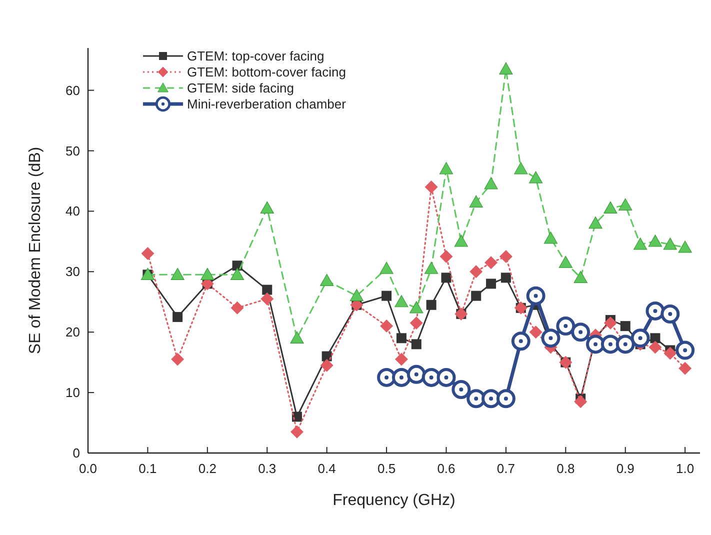 This screenshot has width=711, height=535. What do you see at coordinates (73, 392) in the screenshot?
I see `y-tick-label: 10` at bounding box center [73, 392].